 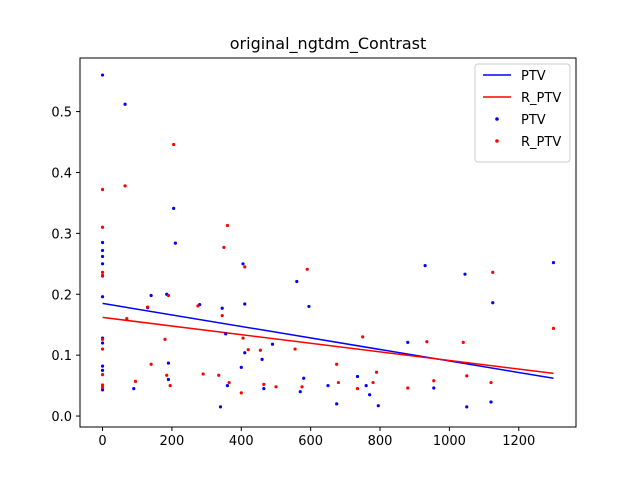 I want to click on legend-box, so click(x=522, y=113).